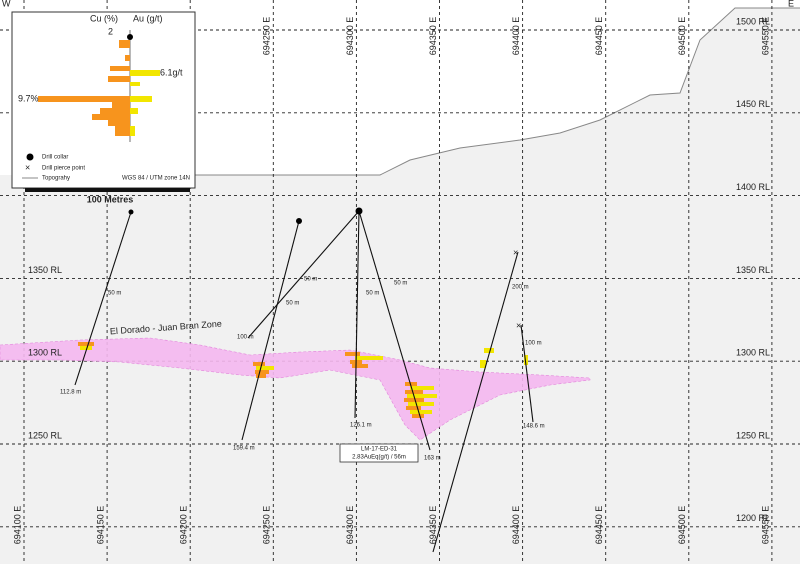 This screenshot has width=800, height=564. I want to click on 7: 50 m, so click(292, 304).